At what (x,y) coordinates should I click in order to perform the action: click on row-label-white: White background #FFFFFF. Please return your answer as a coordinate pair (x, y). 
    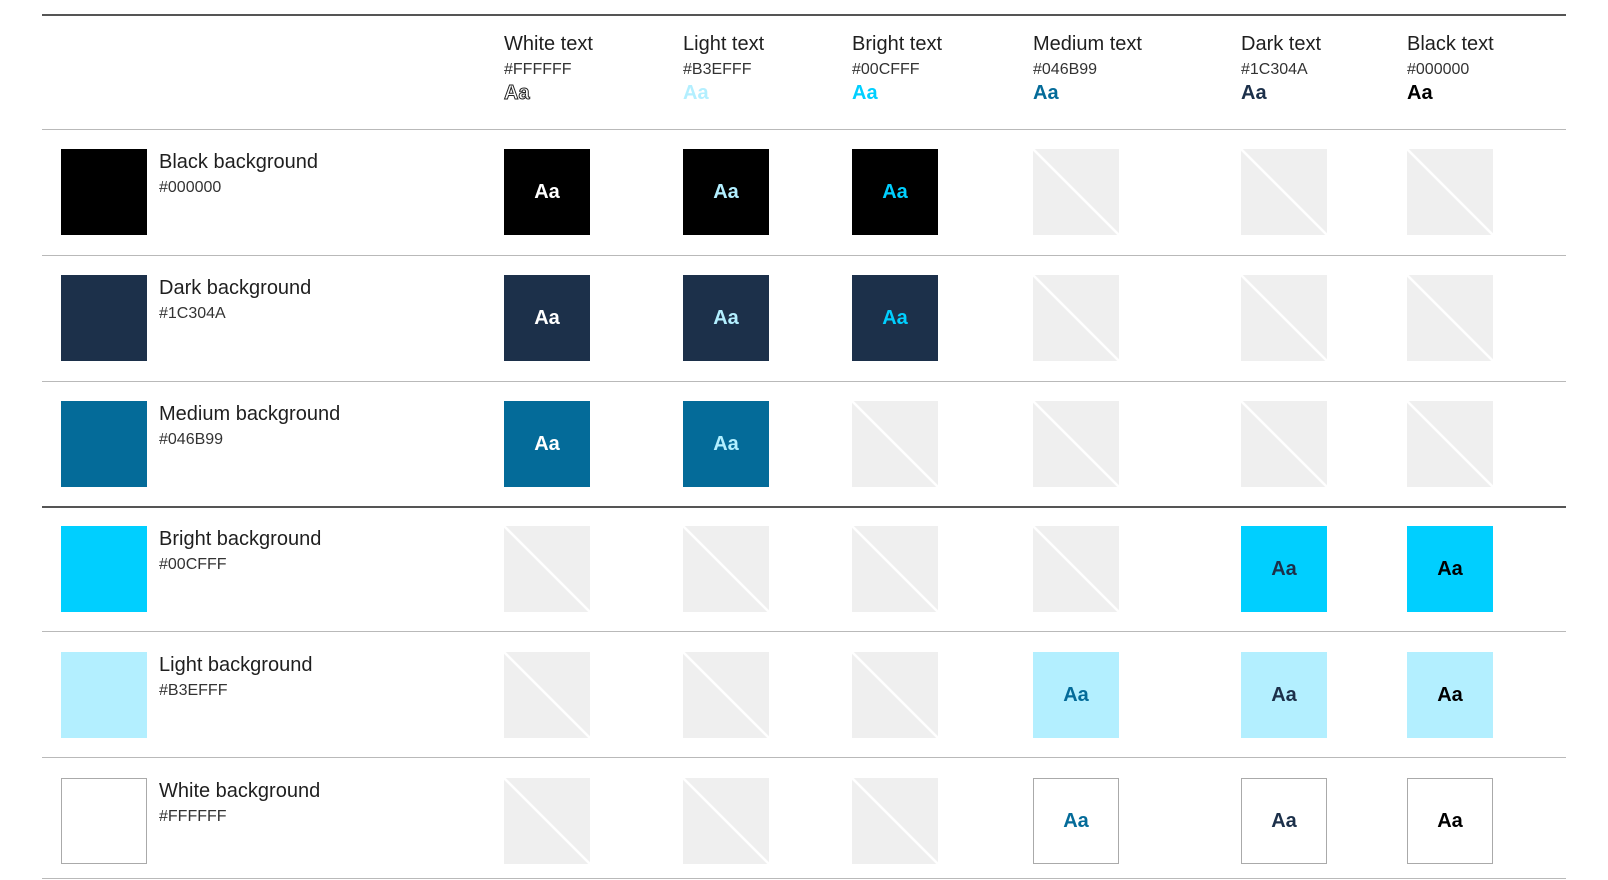
    Looking at the image, I should click on (319, 803).